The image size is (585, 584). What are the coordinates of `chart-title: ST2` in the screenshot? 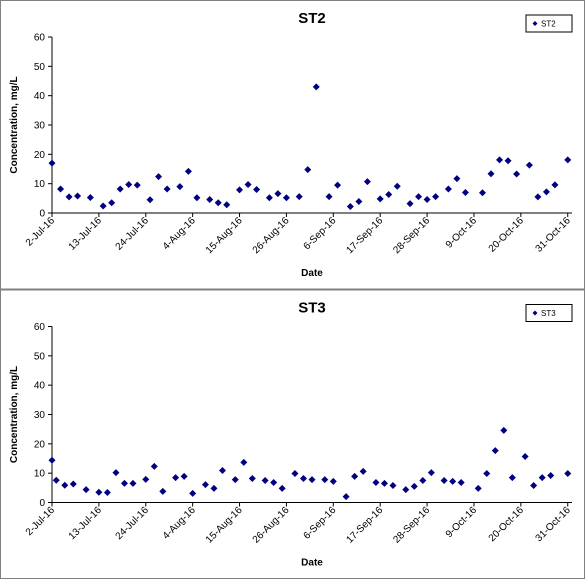 It's located at (312, 18).